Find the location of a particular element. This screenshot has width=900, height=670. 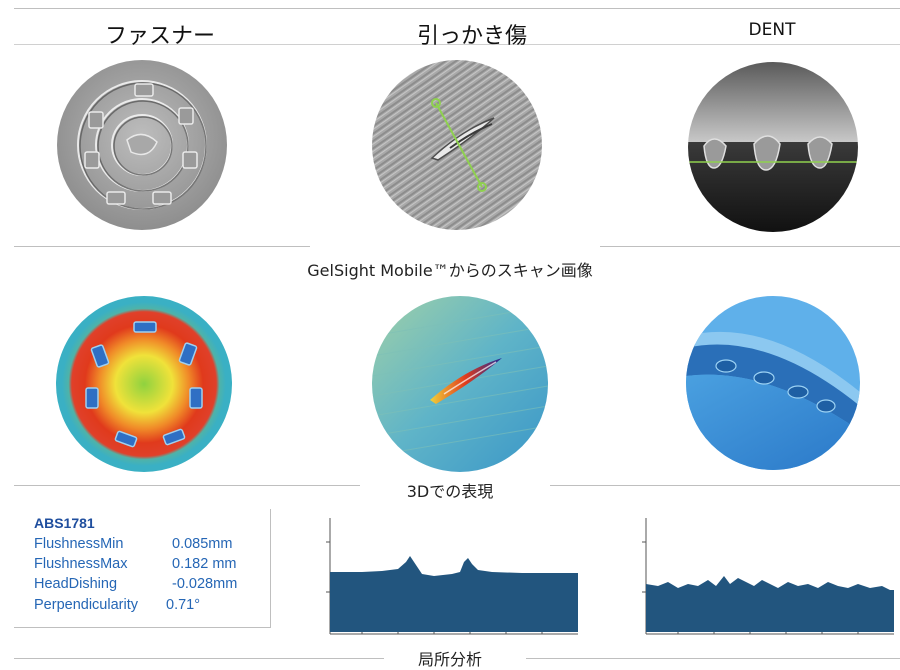

caption-3d: 3Dでの表現 is located at coordinates (450, 491).